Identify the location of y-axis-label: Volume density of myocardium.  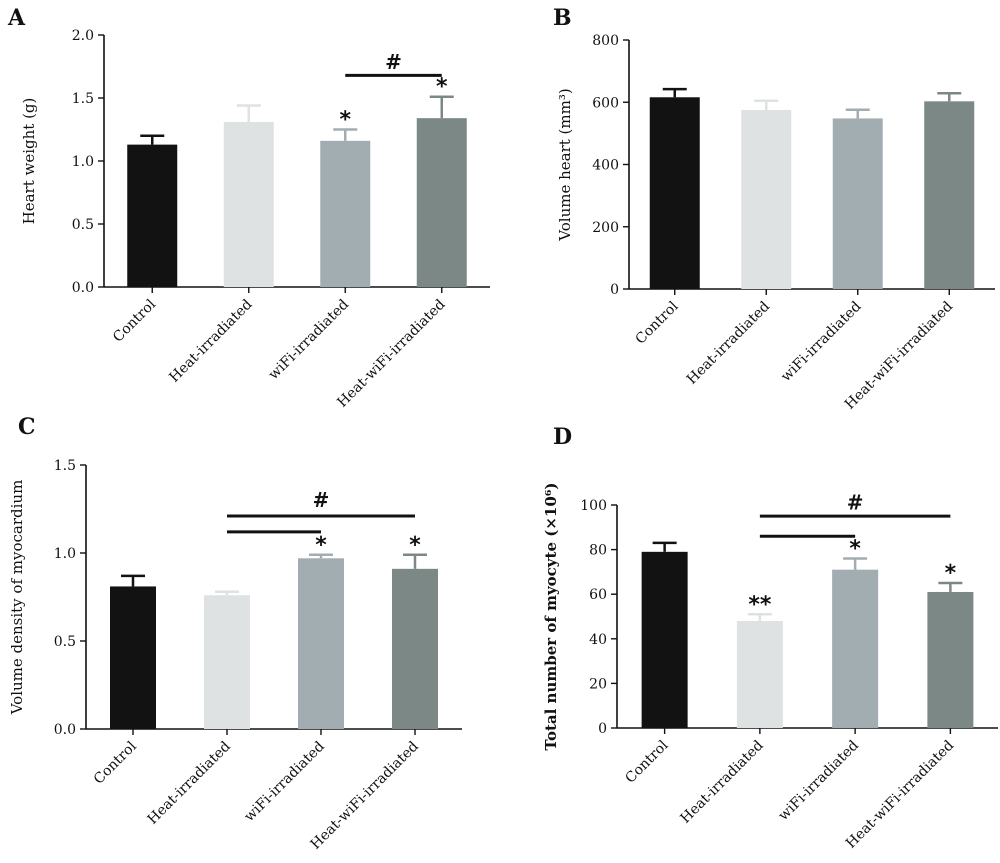
(17, 598).